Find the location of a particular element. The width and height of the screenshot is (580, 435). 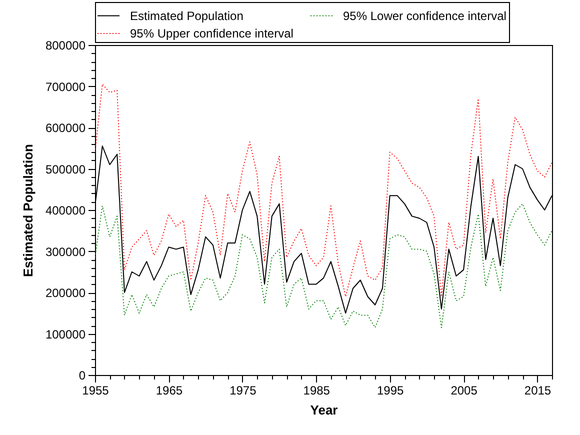

y-axis-title: Estimated Population is located at coordinates (28, 210).